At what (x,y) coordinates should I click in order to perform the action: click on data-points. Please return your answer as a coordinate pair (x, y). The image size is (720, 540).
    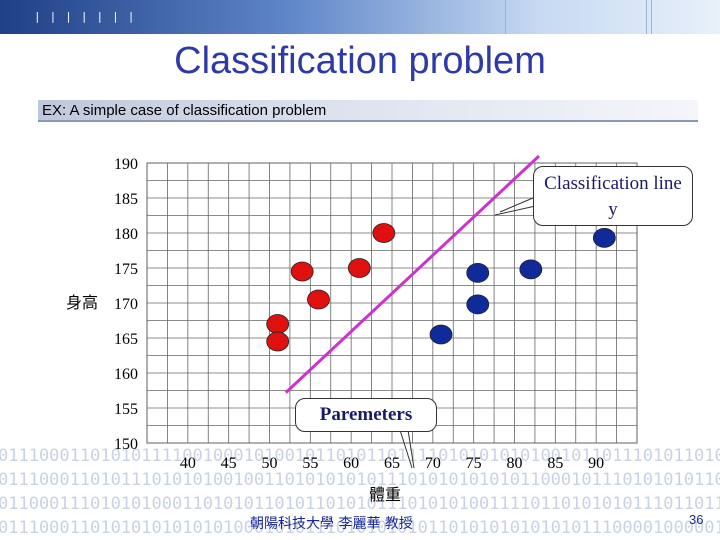
    Looking at the image, I should click on (441, 287).